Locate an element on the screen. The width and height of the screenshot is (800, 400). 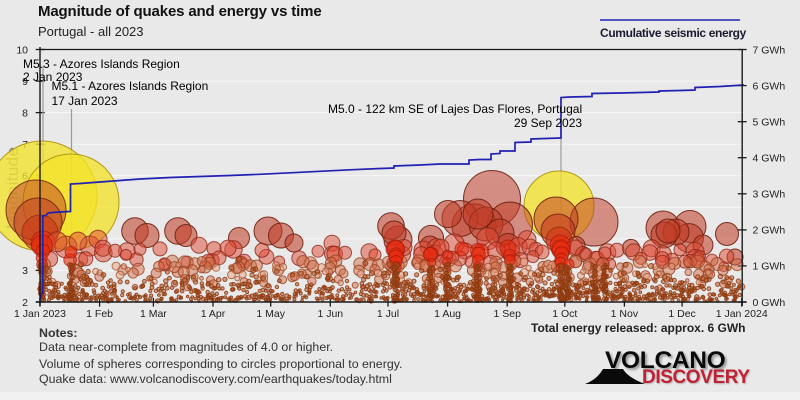
svg-text: 1 GWh is located at coordinates (769, 267).